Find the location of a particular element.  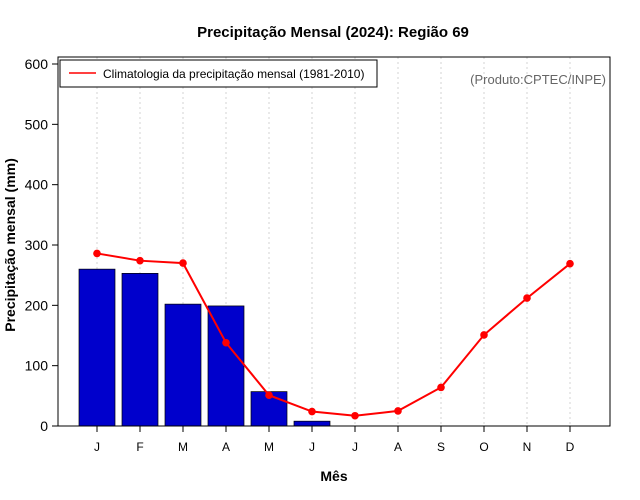

y-tick-label: 300 is located at coordinates (37, 245).